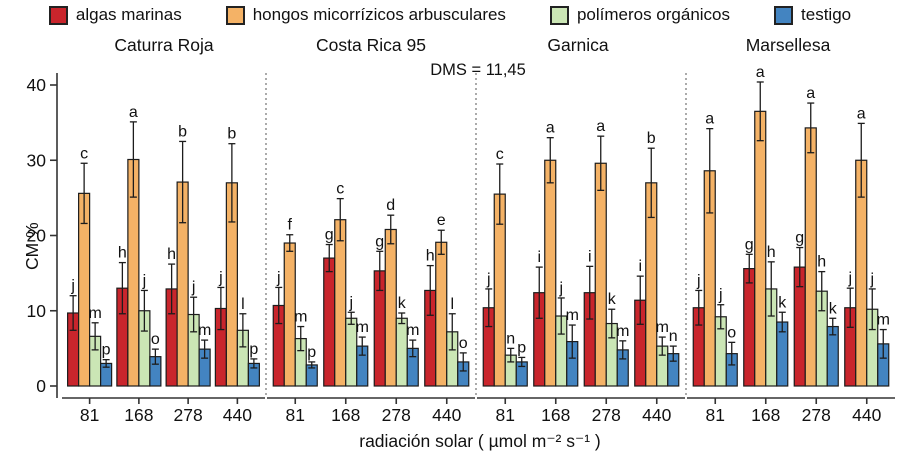 The height and width of the screenshot is (460, 900). Describe the element at coordinates (115, 15) in the screenshot. I see `legend-item-algas-marinas: algas marinas` at that location.